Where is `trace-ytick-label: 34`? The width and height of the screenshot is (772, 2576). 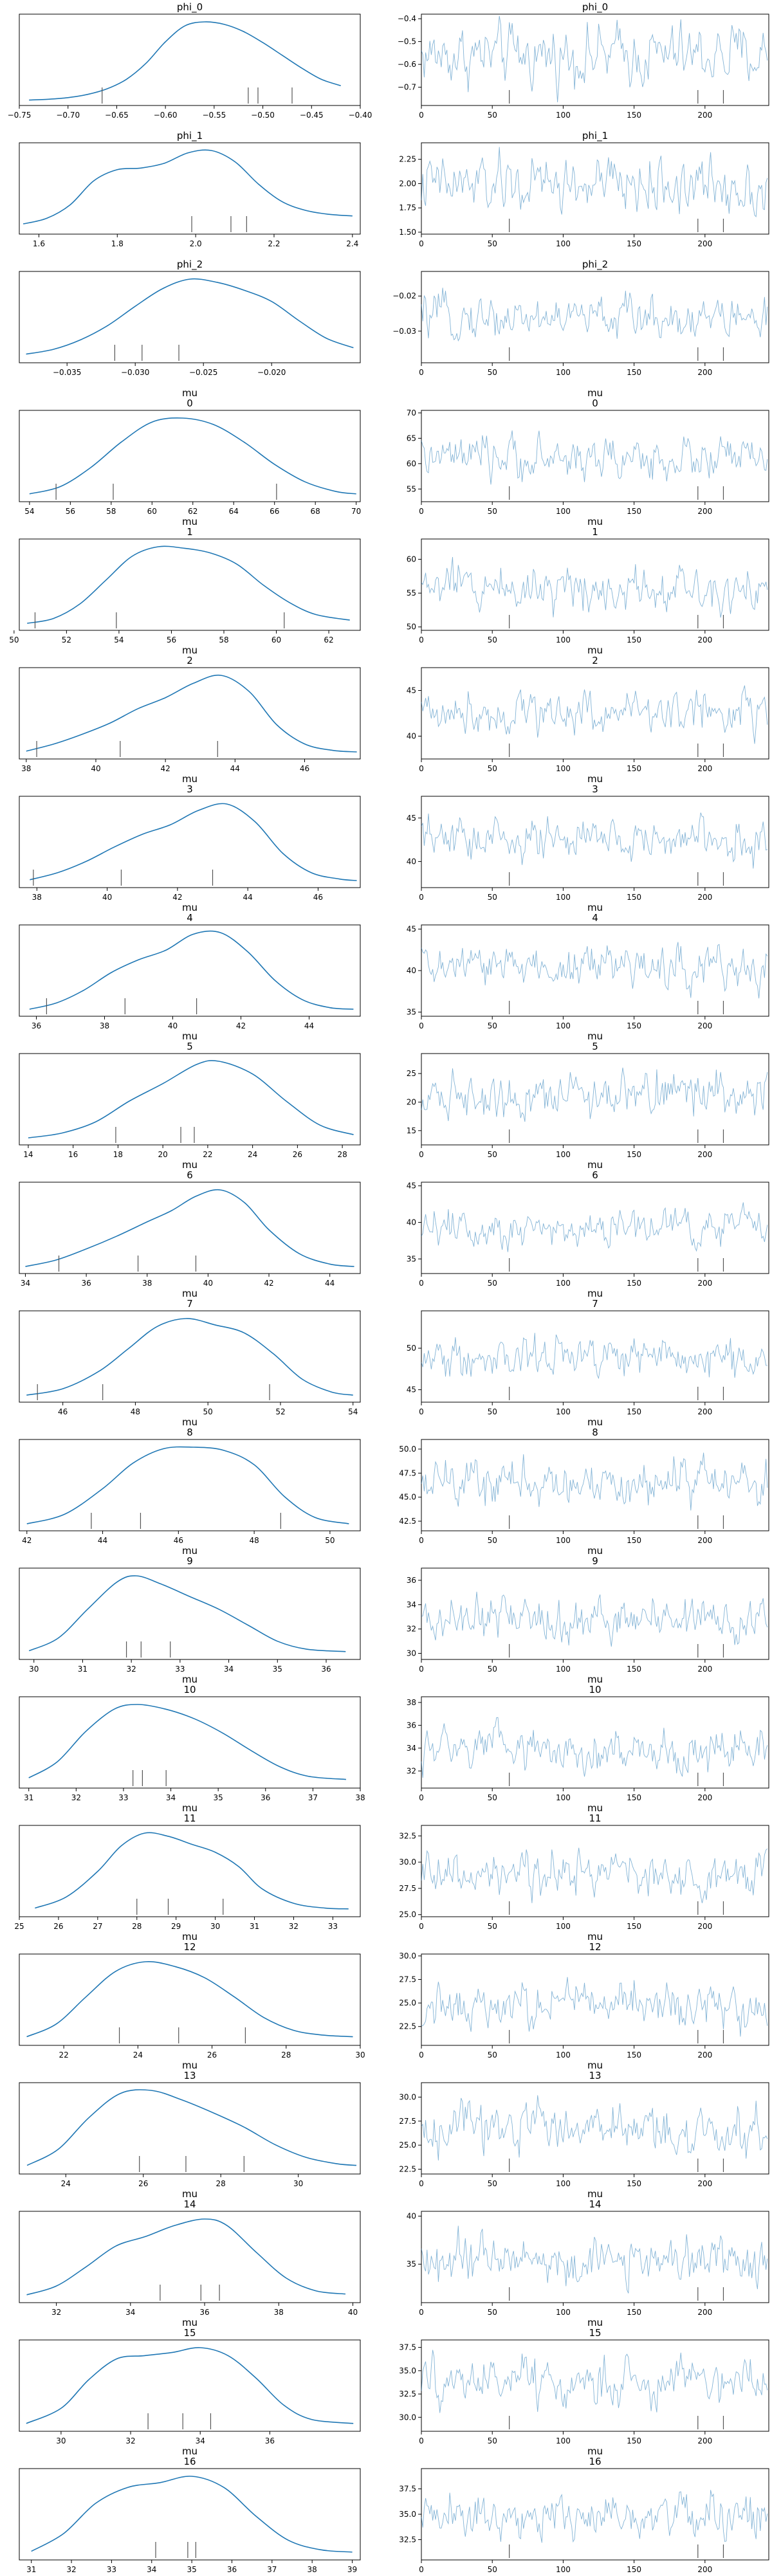 trace-ytick-label: 34 is located at coordinates (411, 1748).